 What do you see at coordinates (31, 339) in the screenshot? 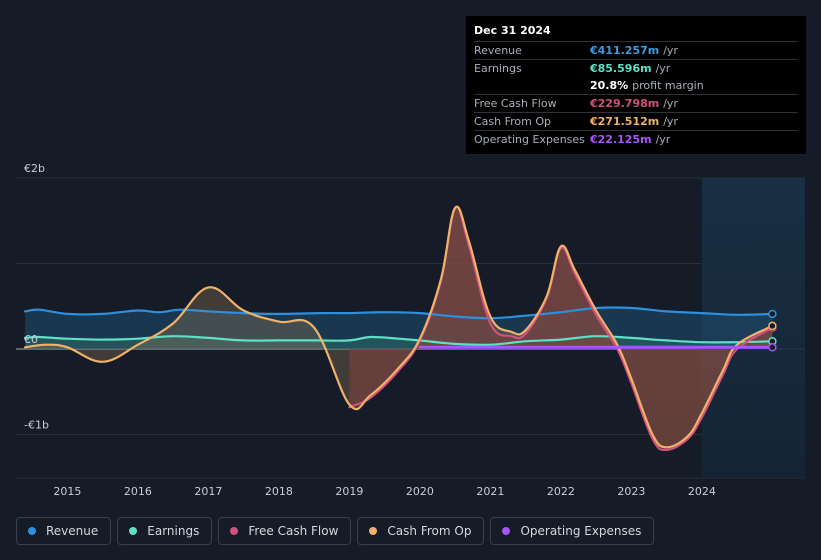
I see `y-tick-label: €0` at bounding box center [31, 339].